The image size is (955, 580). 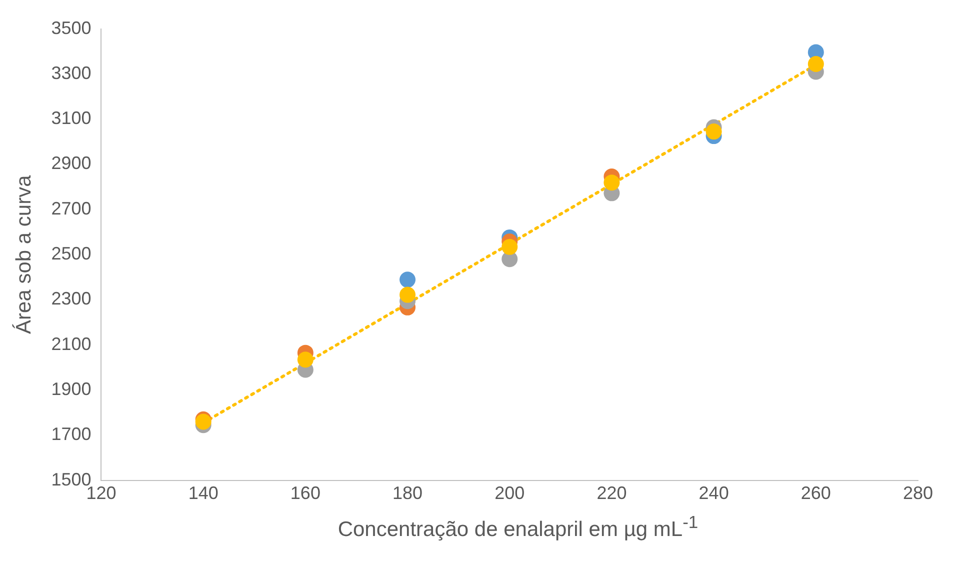 I want to click on x-tick-label: 180, so click(x=407, y=493).